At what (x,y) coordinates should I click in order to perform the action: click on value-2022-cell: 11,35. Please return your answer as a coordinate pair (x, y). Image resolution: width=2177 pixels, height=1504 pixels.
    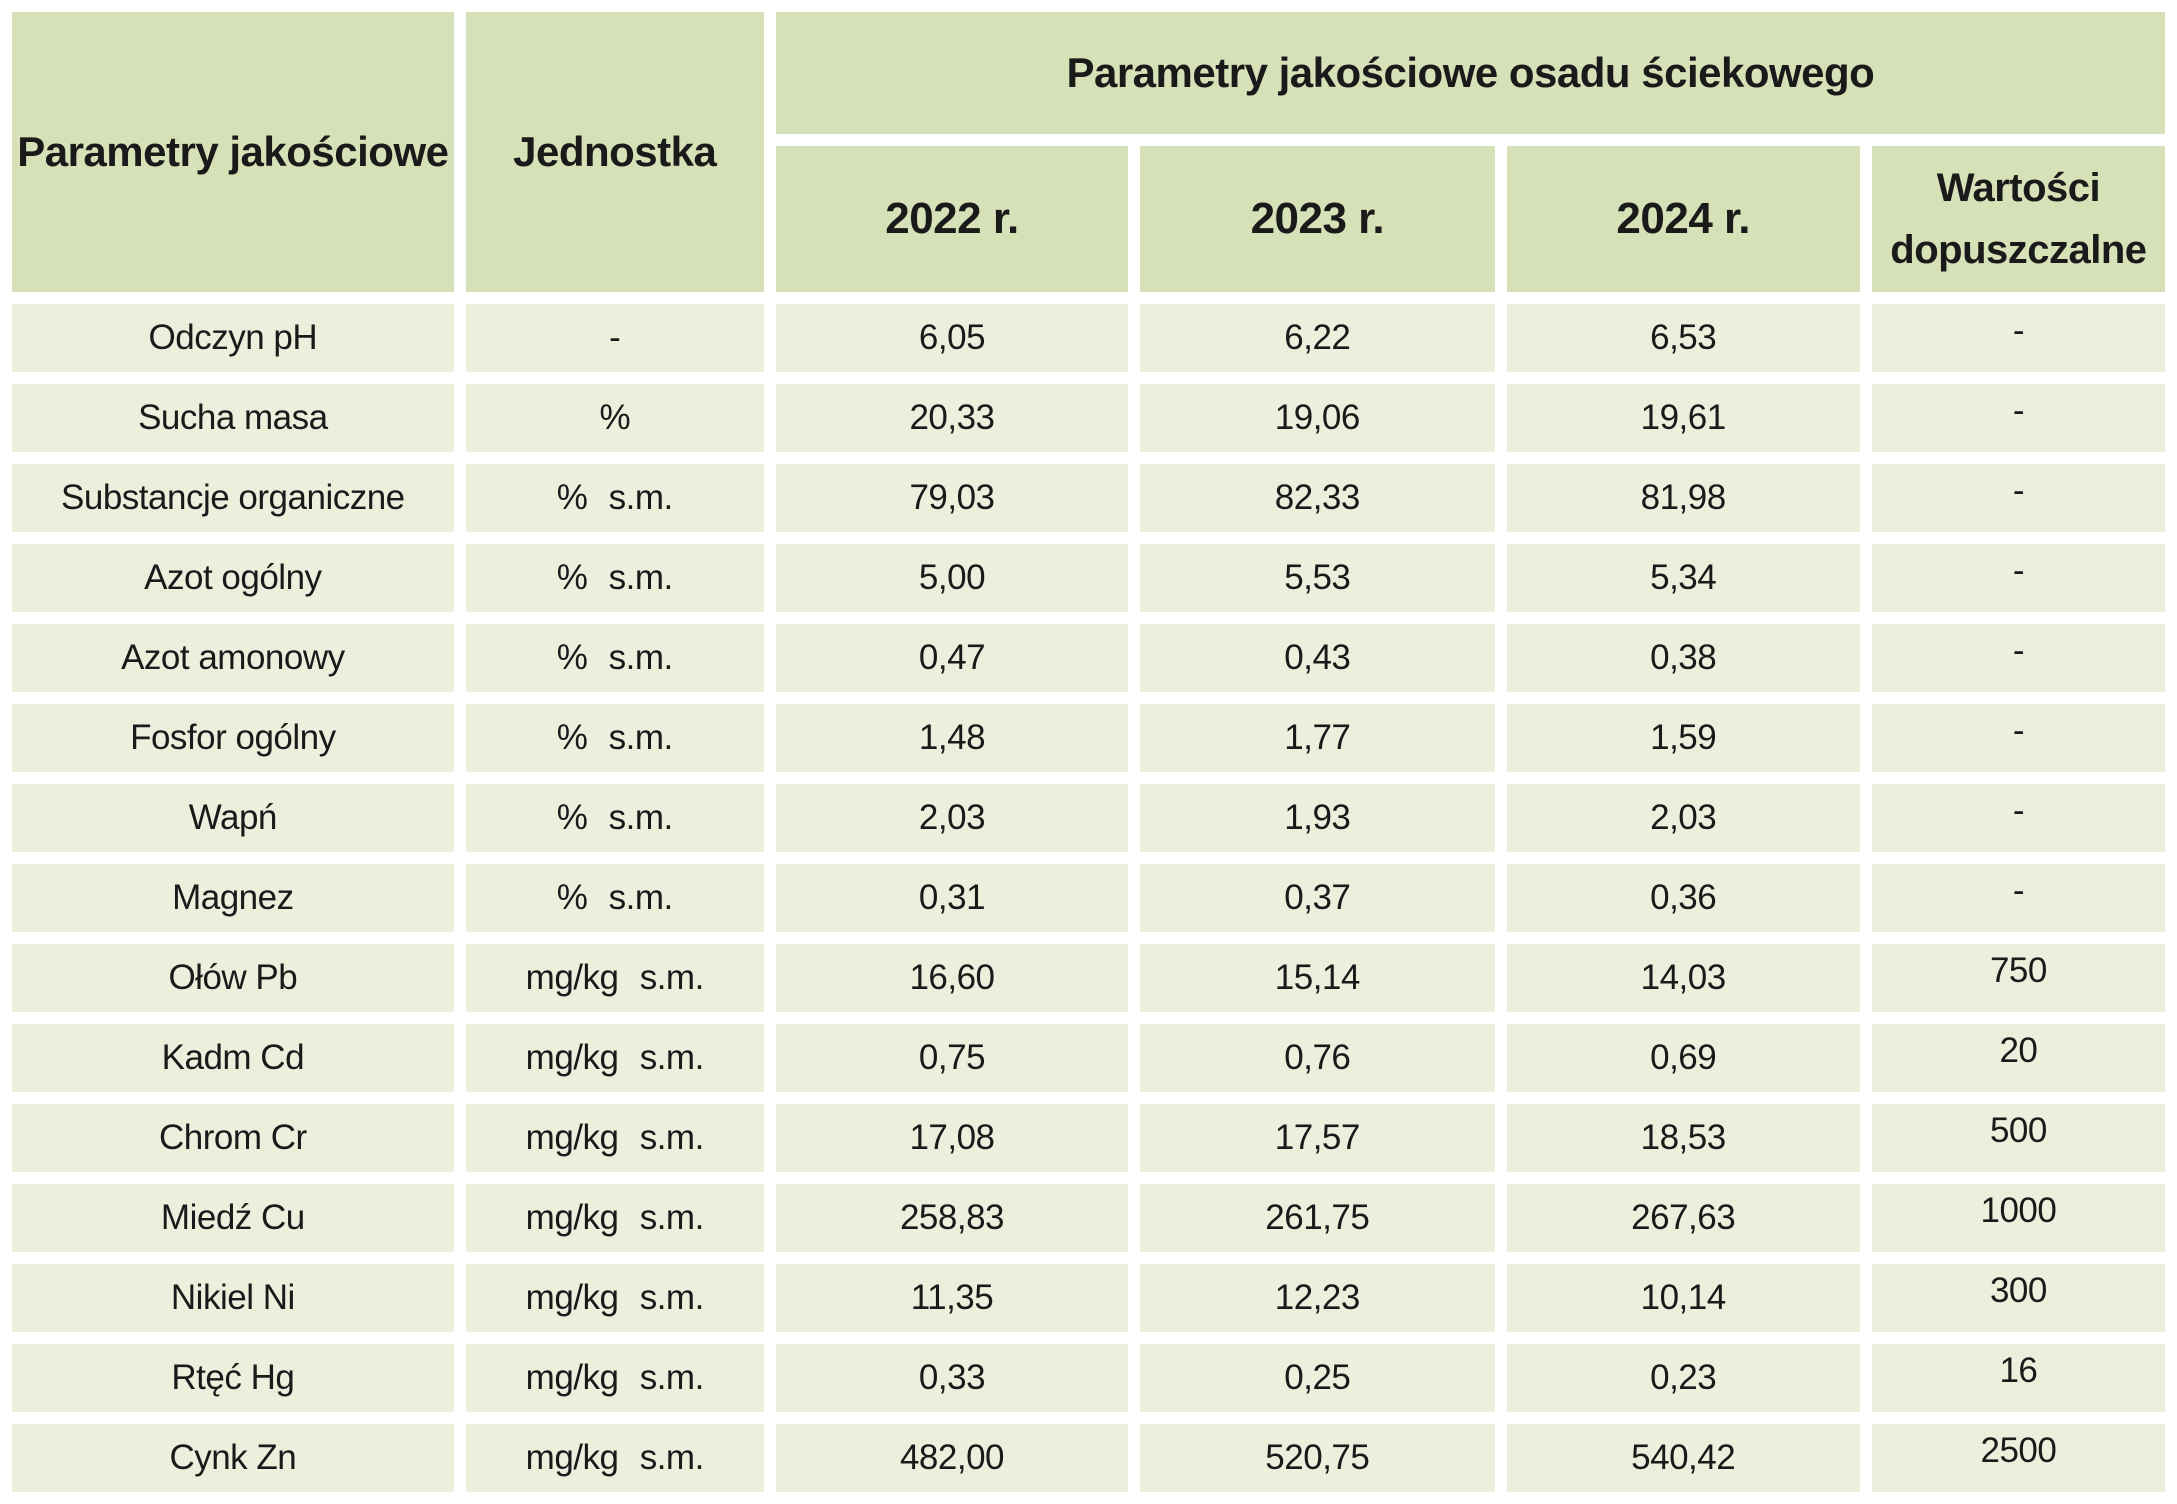
    Looking at the image, I should click on (952, 1298).